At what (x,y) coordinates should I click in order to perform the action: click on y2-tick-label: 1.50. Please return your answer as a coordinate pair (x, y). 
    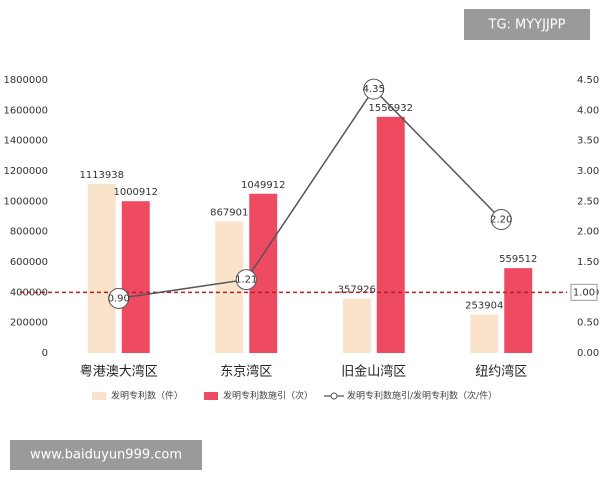
    Looking at the image, I should click on (588, 262).